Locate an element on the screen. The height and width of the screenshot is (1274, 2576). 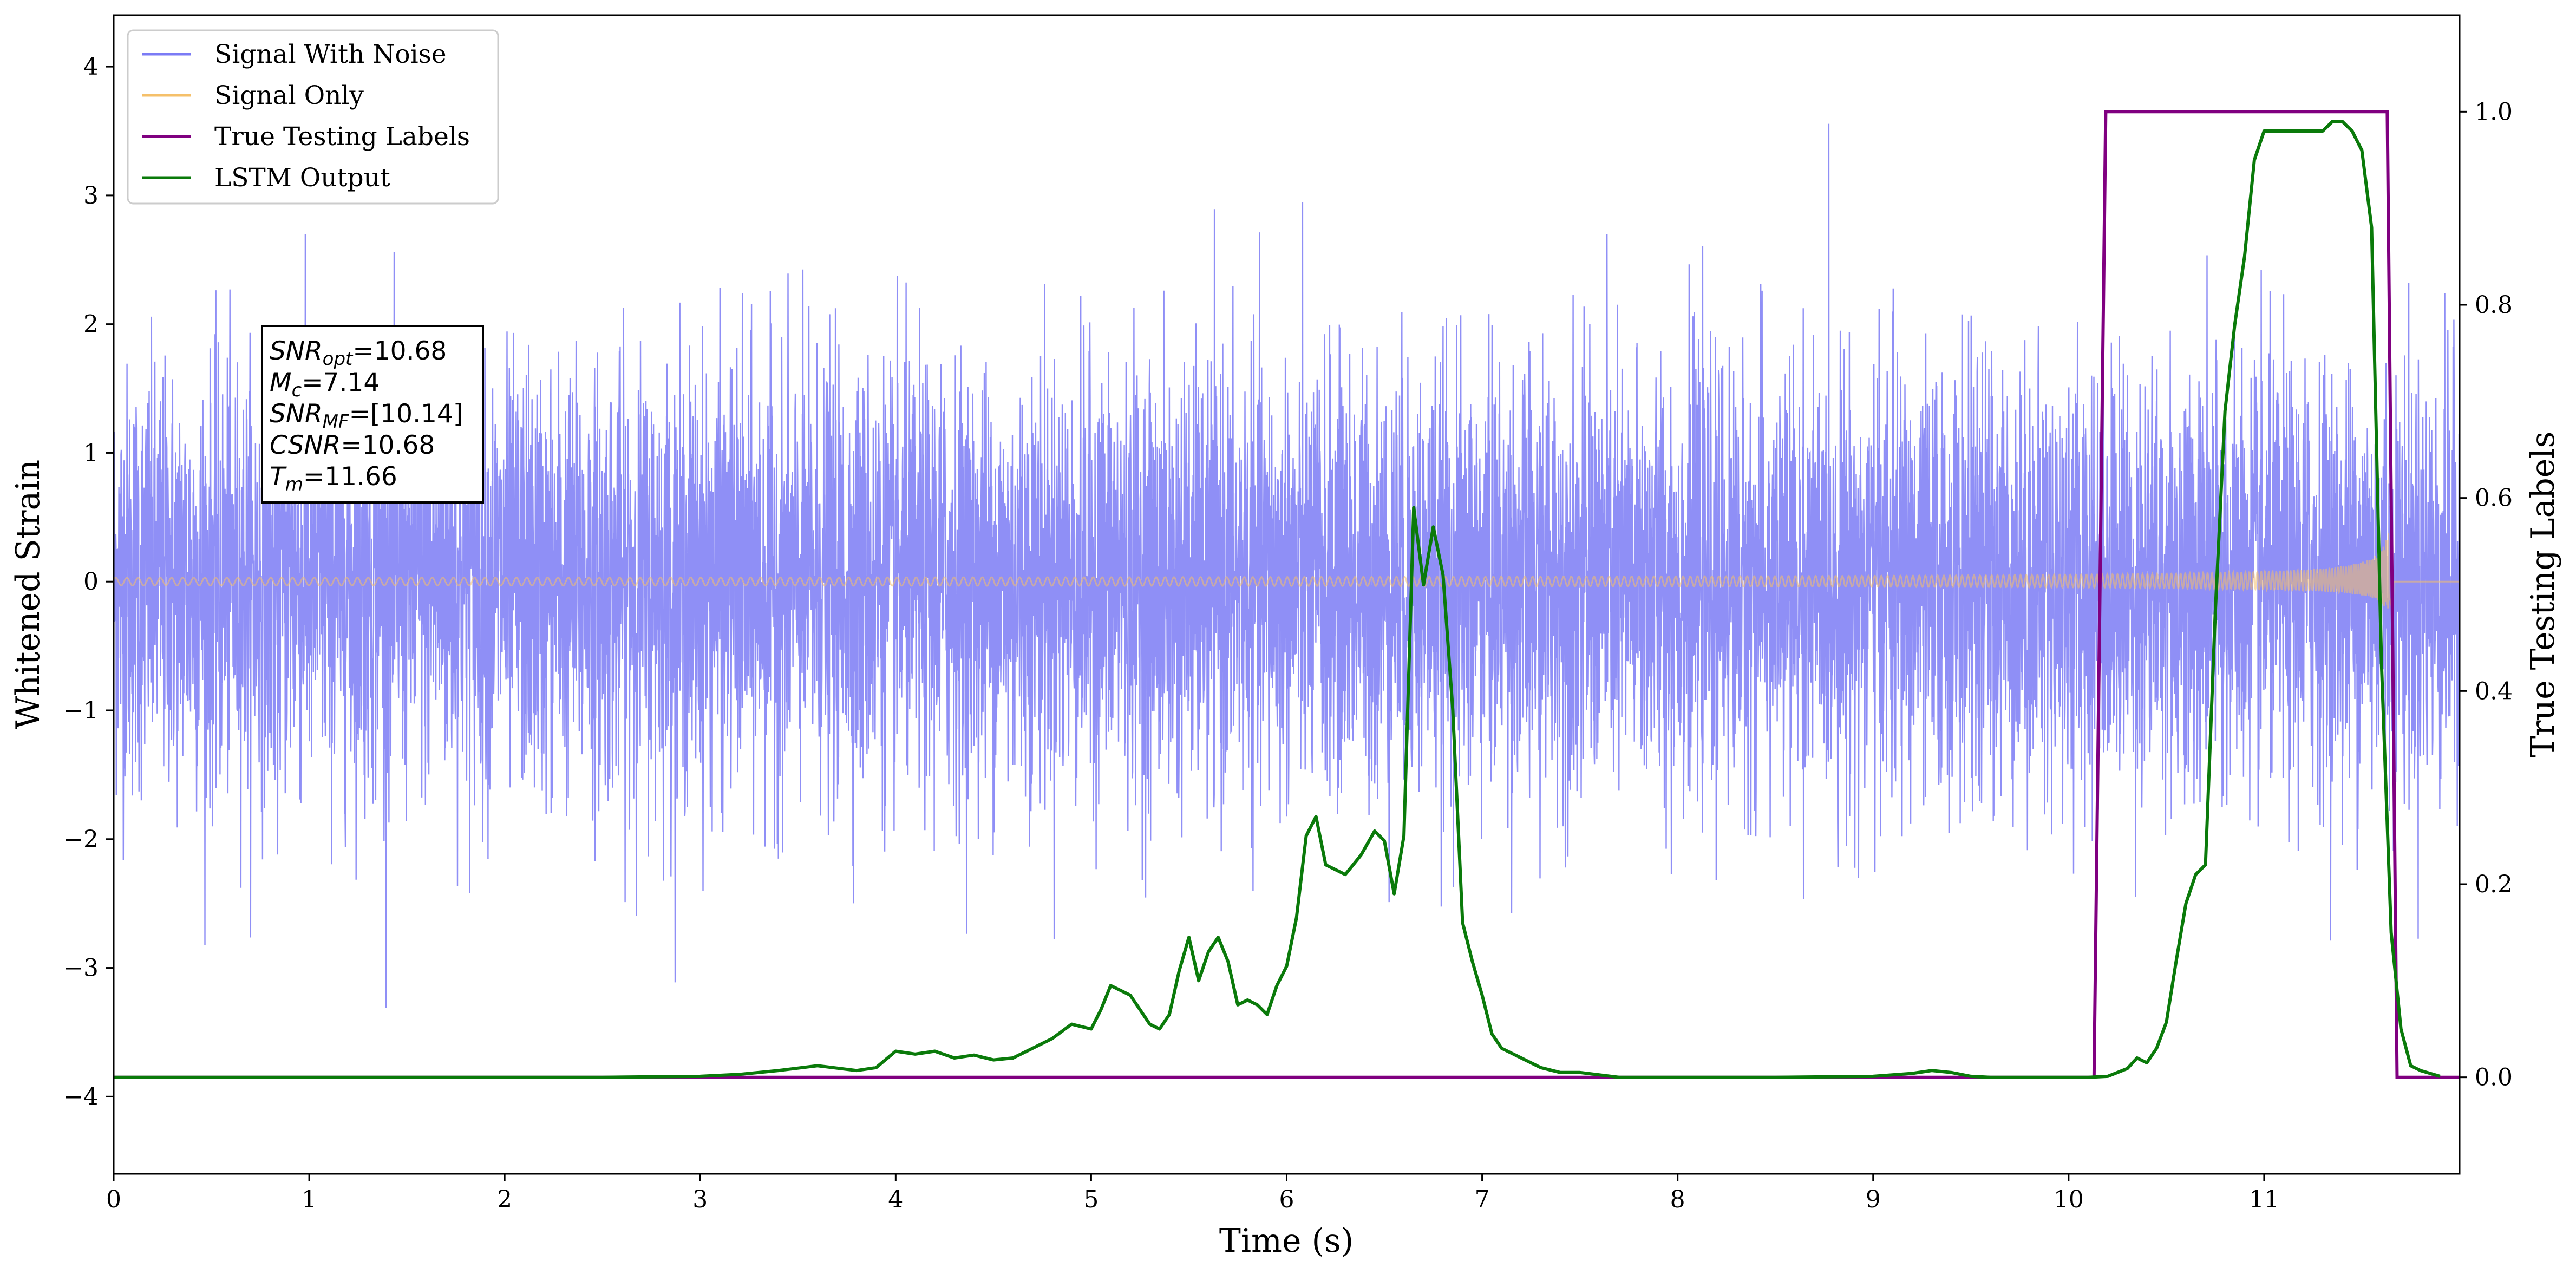
annotation-snr-opt-subscript: opt is located at coordinates (338, 359).